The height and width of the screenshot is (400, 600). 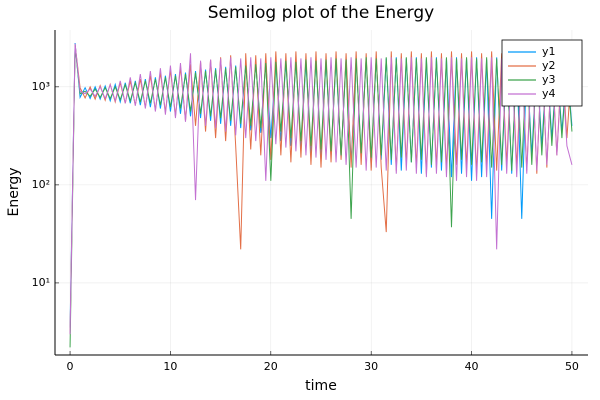 I want to click on y-tick-label: 10², so click(x=41, y=184).